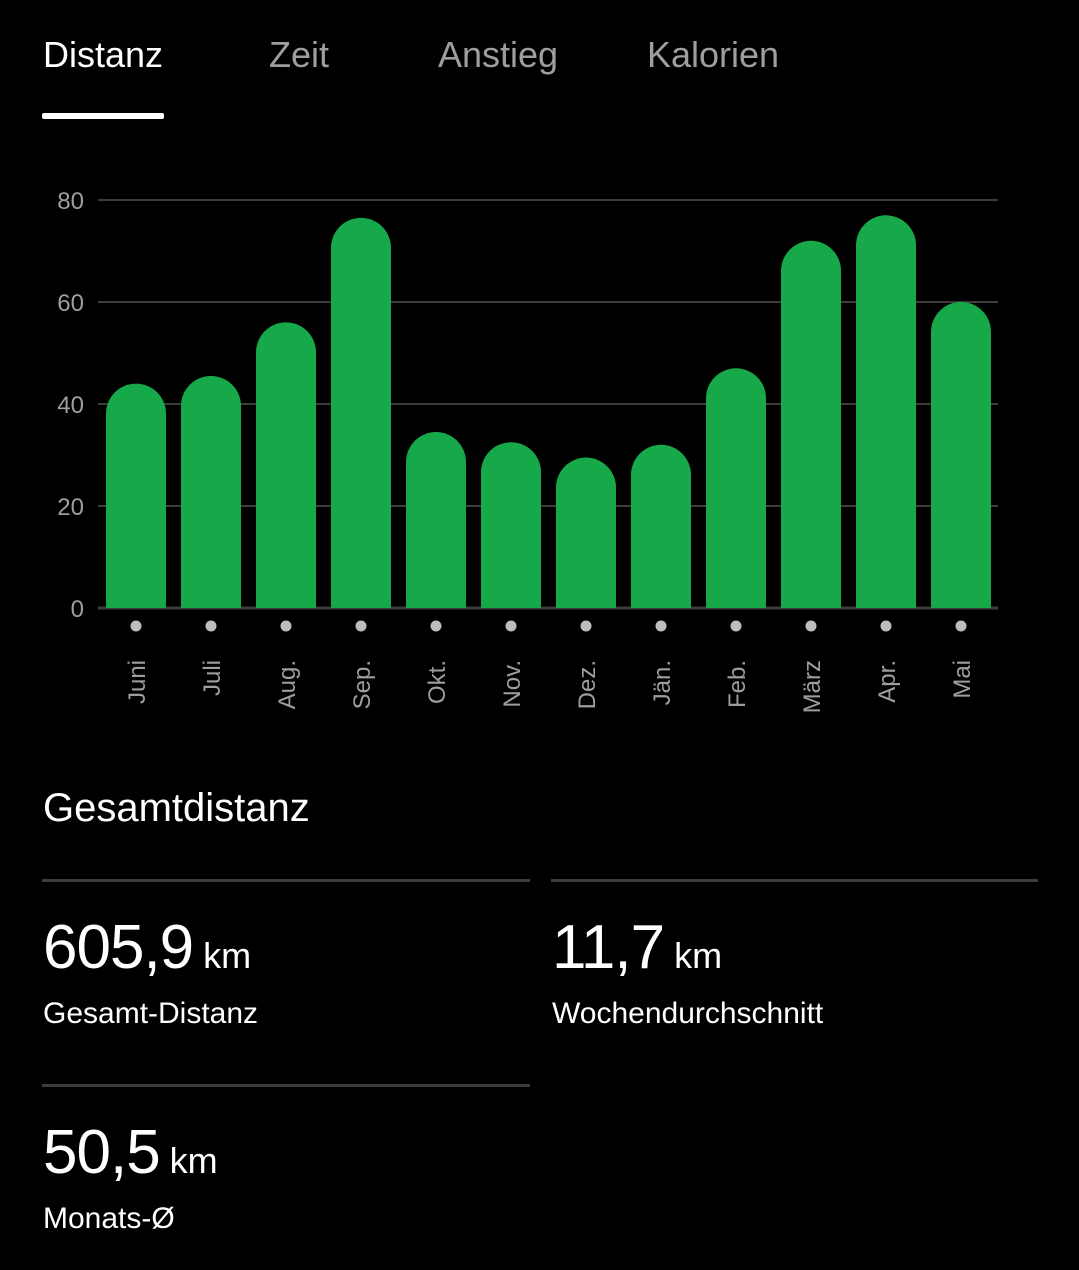 Image resolution: width=1079 pixels, height=1270 pixels. Describe the element at coordinates (77, 609) in the screenshot. I see `y-tick-label: 0` at that location.